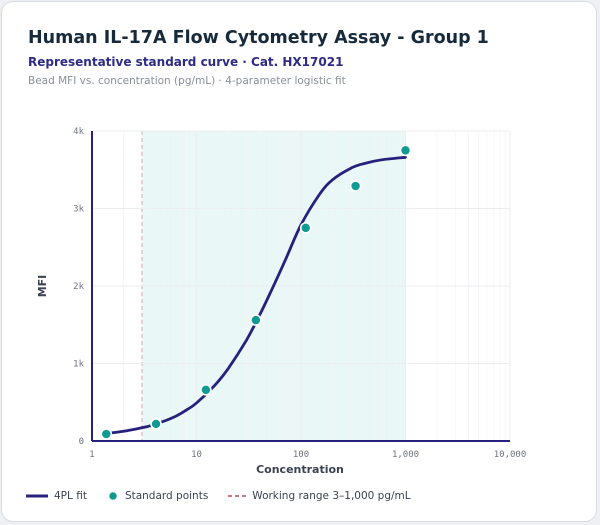 The image size is (600, 525). Describe the element at coordinates (301, 455) in the screenshot. I see `x-tick-label: 100` at that location.